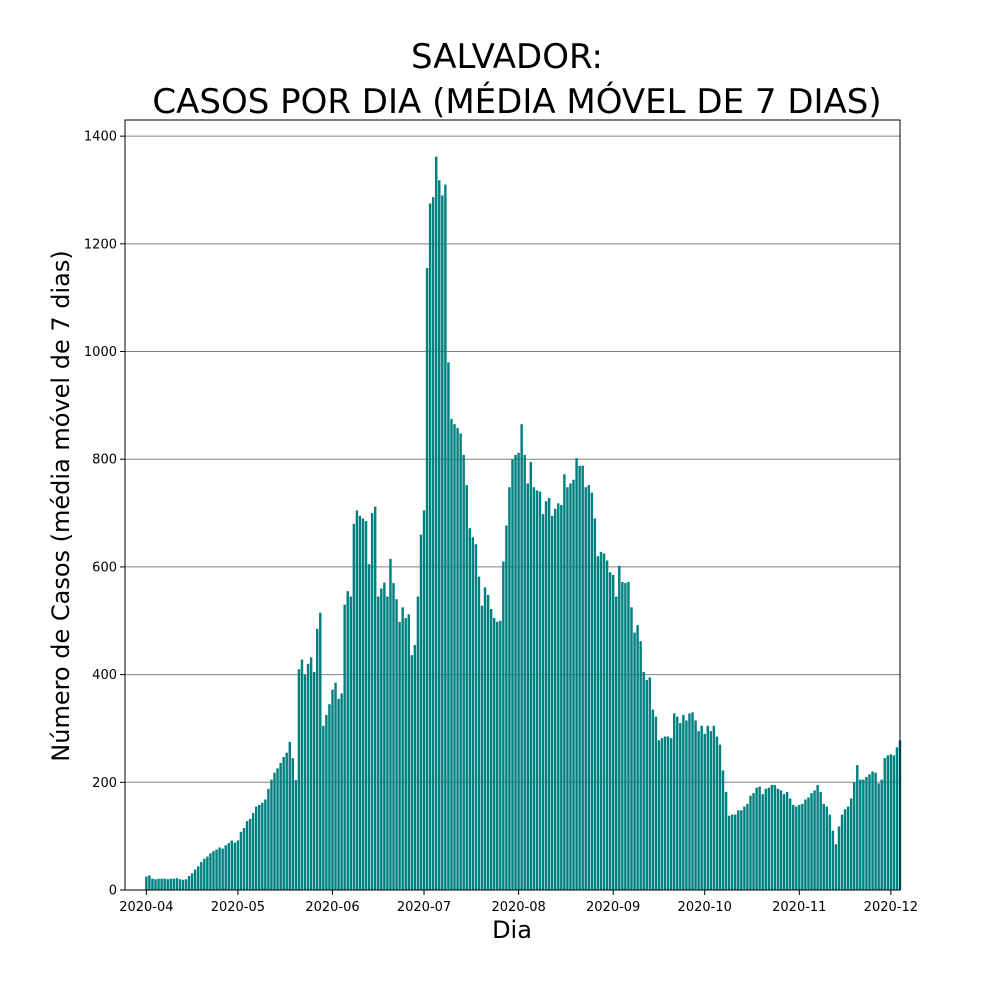 Image resolution: width=1000 pixels, height=1000 pixels. Describe the element at coordinates (146, 907) in the screenshot. I see `x-tick-label-0: 2020-04` at that location.